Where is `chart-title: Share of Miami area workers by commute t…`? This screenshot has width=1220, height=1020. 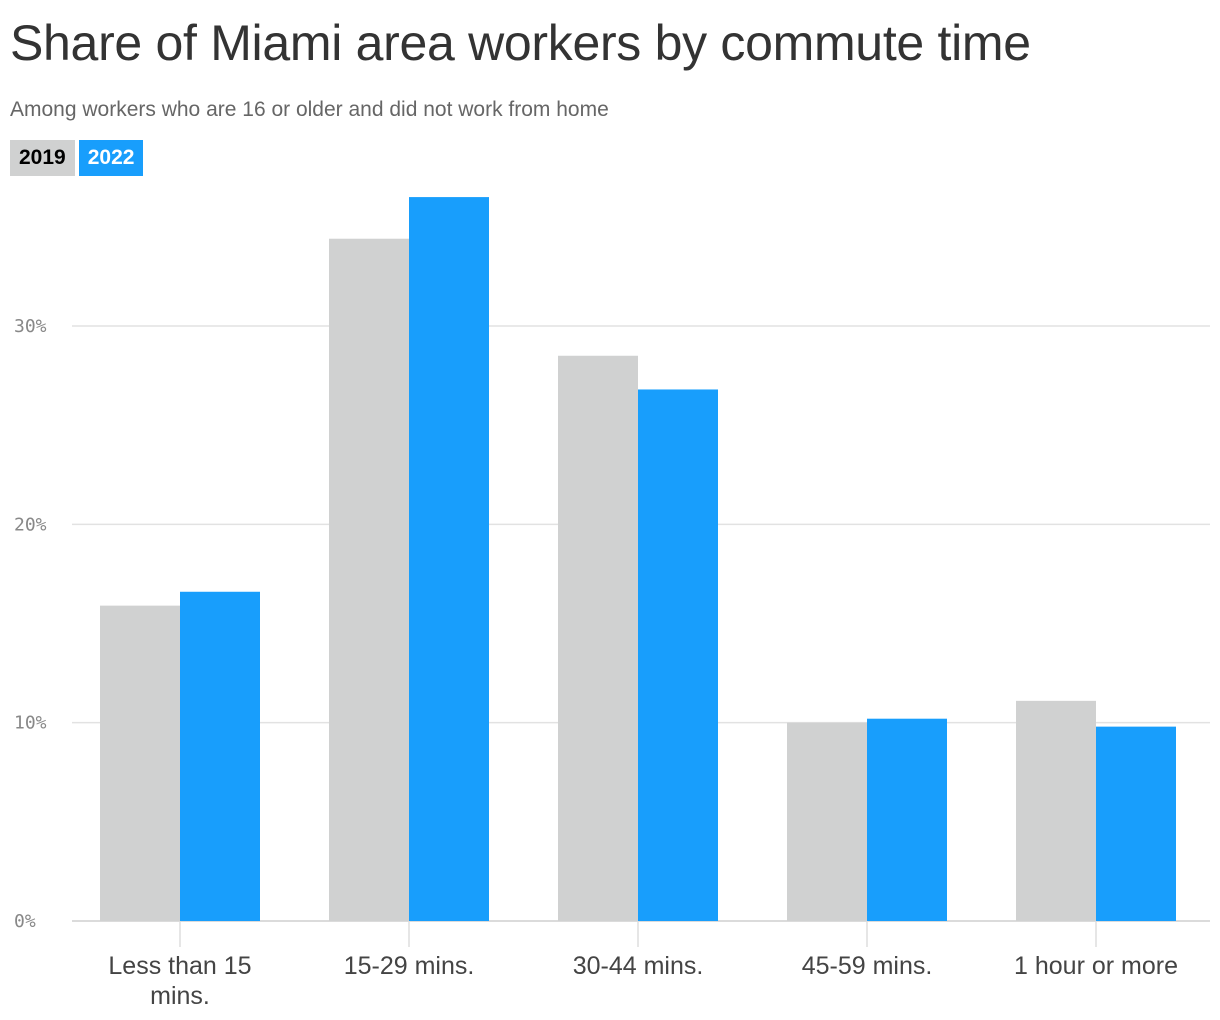 chart-title: Share of Miami area workers by commute t… is located at coordinates (520, 43).